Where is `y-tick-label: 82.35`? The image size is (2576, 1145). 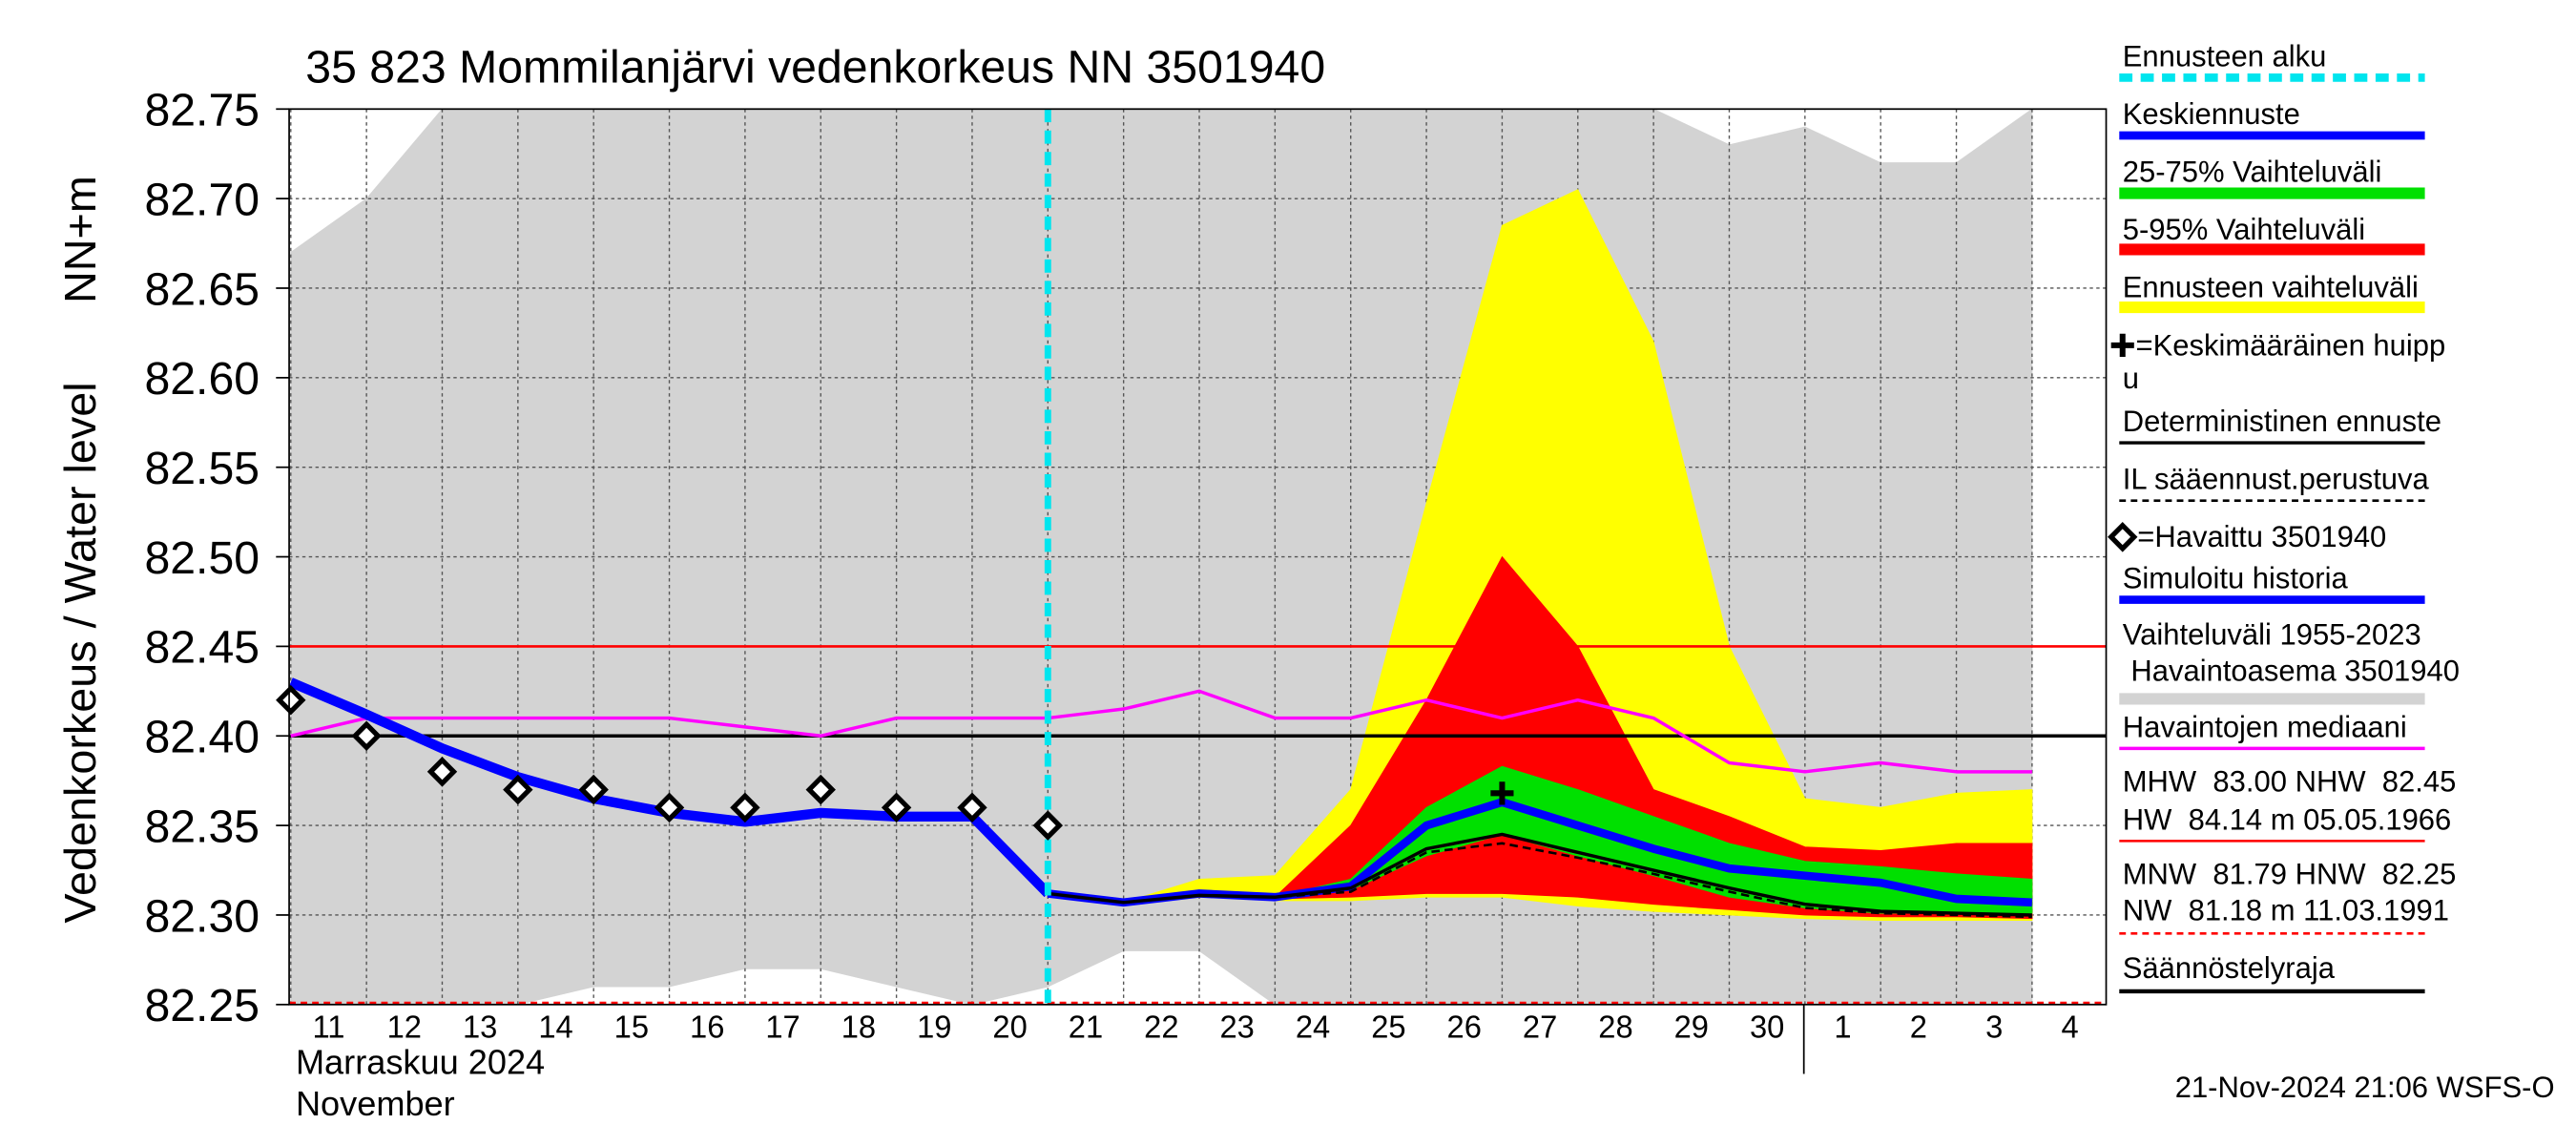
y-tick-label: 82.35 is located at coordinates (202, 827).